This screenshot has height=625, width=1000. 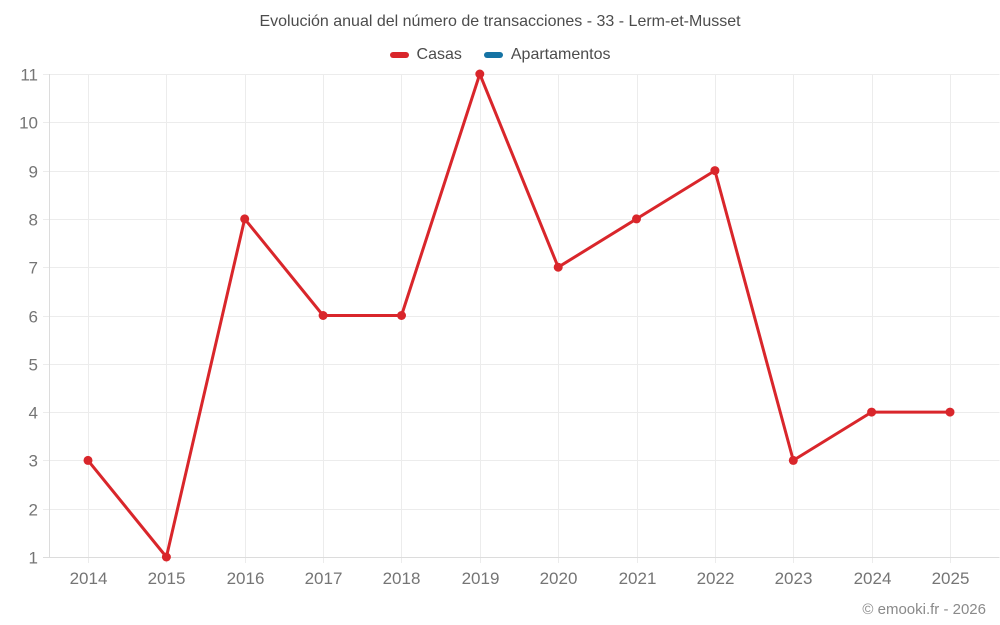 What do you see at coordinates (402, 578) in the screenshot?
I see `x-tick-label: 2018` at bounding box center [402, 578].